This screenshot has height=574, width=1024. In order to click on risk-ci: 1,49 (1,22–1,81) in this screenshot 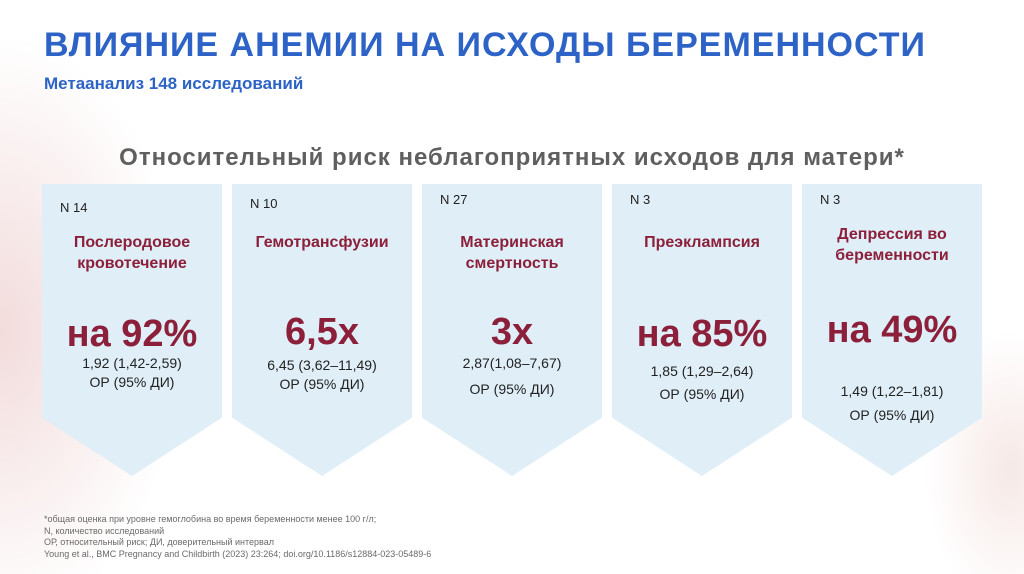, I will do `click(892, 391)`.